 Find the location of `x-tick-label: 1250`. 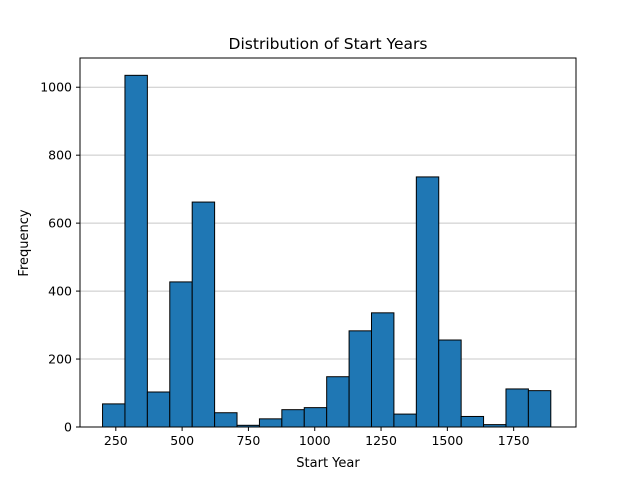

x-tick-label: 1250 is located at coordinates (381, 440).